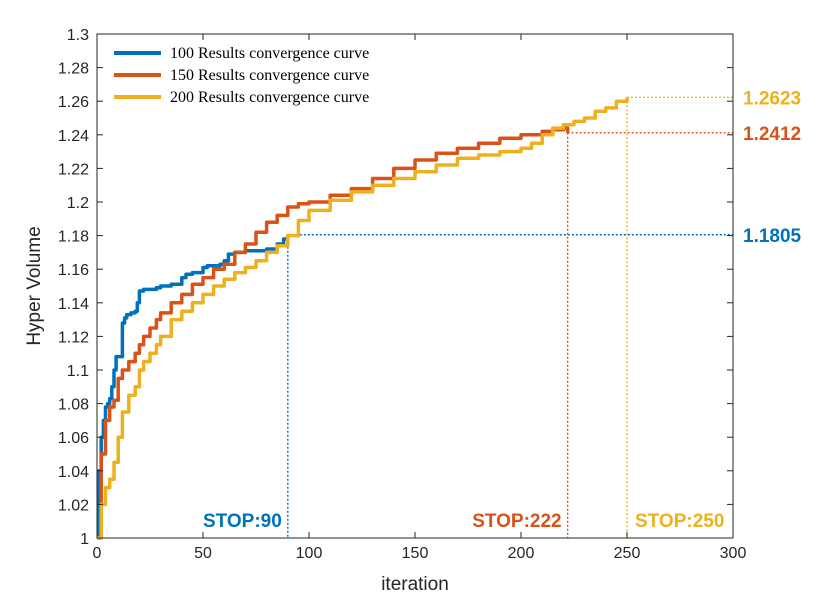 The width and height of the screenshot is (831, 609). What do you see at coordinates (73, 472) in the screenshot?
I see `y-tick-label: 1.04` at bounding box center [73, 472].